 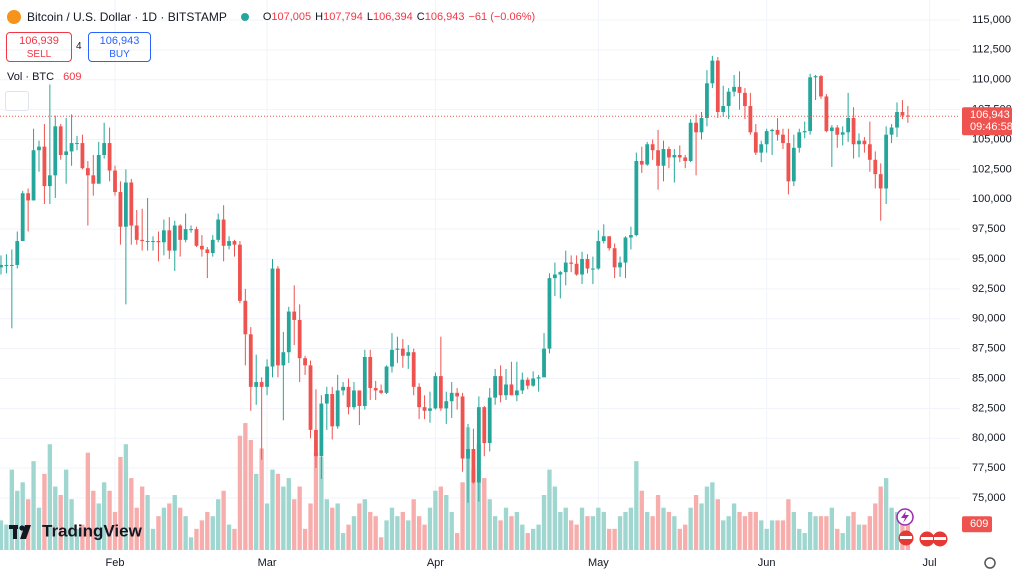 What do you see at coordinates (39, 47) in the screenshot?
I see `sell-button: 106,939 SELL` at bounding box center [39, 47].